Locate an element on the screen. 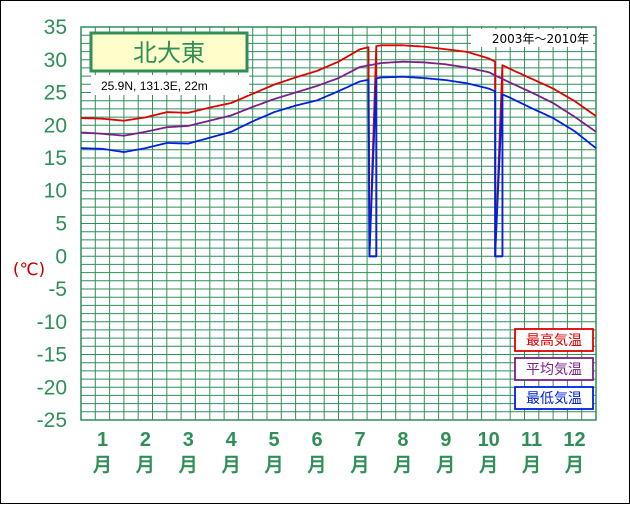  y-tick-label: 15 is located at coordinates (55, 158).